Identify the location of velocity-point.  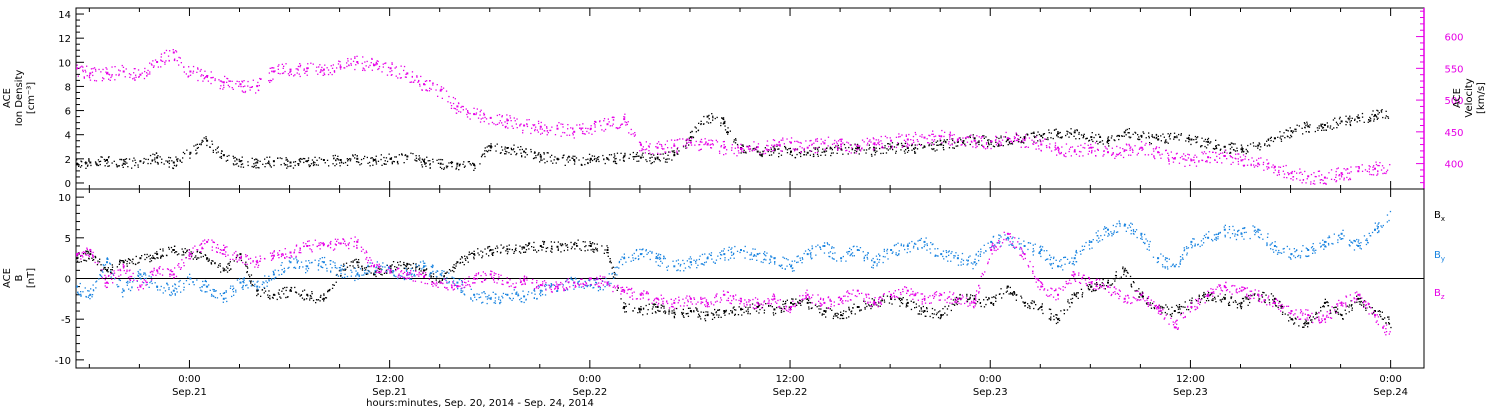
(1174, 158).